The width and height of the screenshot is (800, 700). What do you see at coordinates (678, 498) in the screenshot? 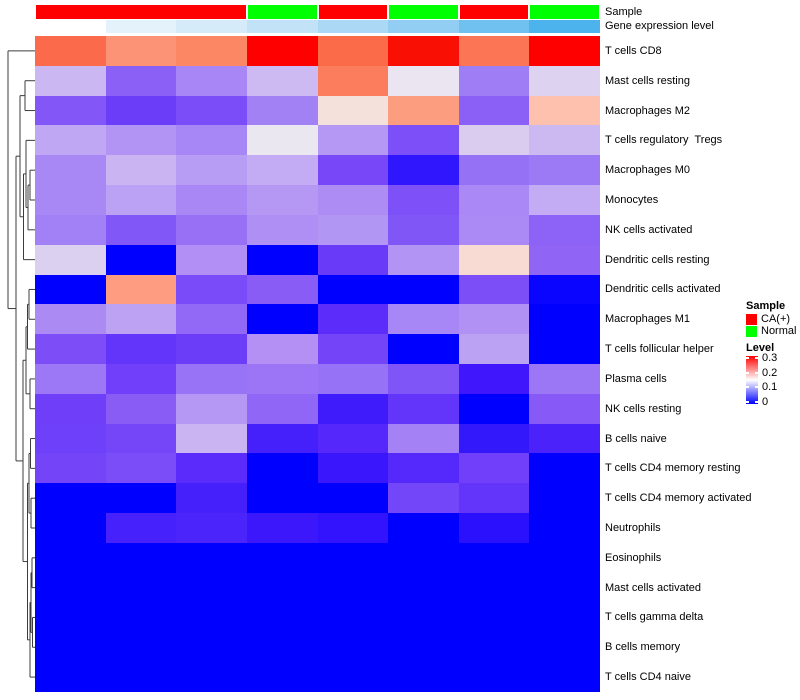
I see `row-label: T cells CD4 memory activated` at bounding box center [678, 498].